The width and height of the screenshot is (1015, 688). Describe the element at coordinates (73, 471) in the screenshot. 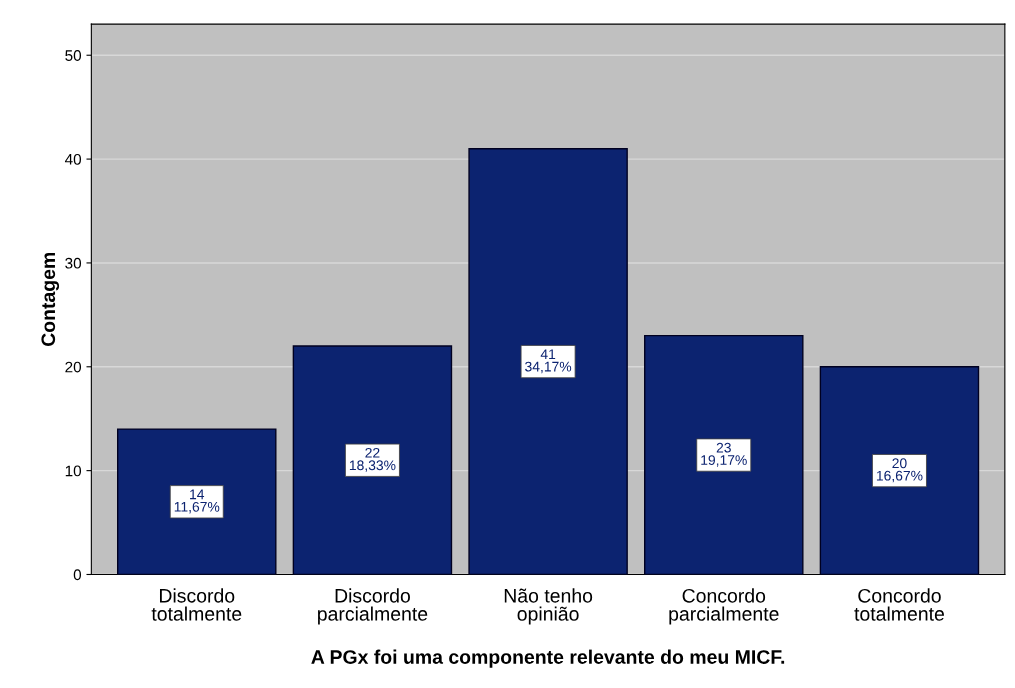

I see `y-tick-label: 10` at that location.